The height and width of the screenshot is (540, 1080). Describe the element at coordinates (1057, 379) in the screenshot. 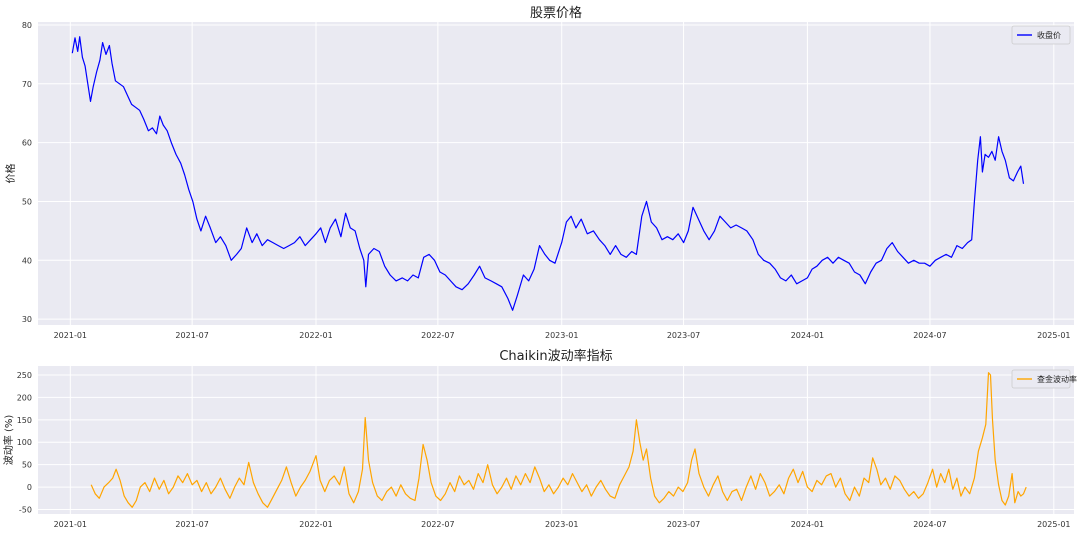

I see `legend-label: 查金波动率` at that location.